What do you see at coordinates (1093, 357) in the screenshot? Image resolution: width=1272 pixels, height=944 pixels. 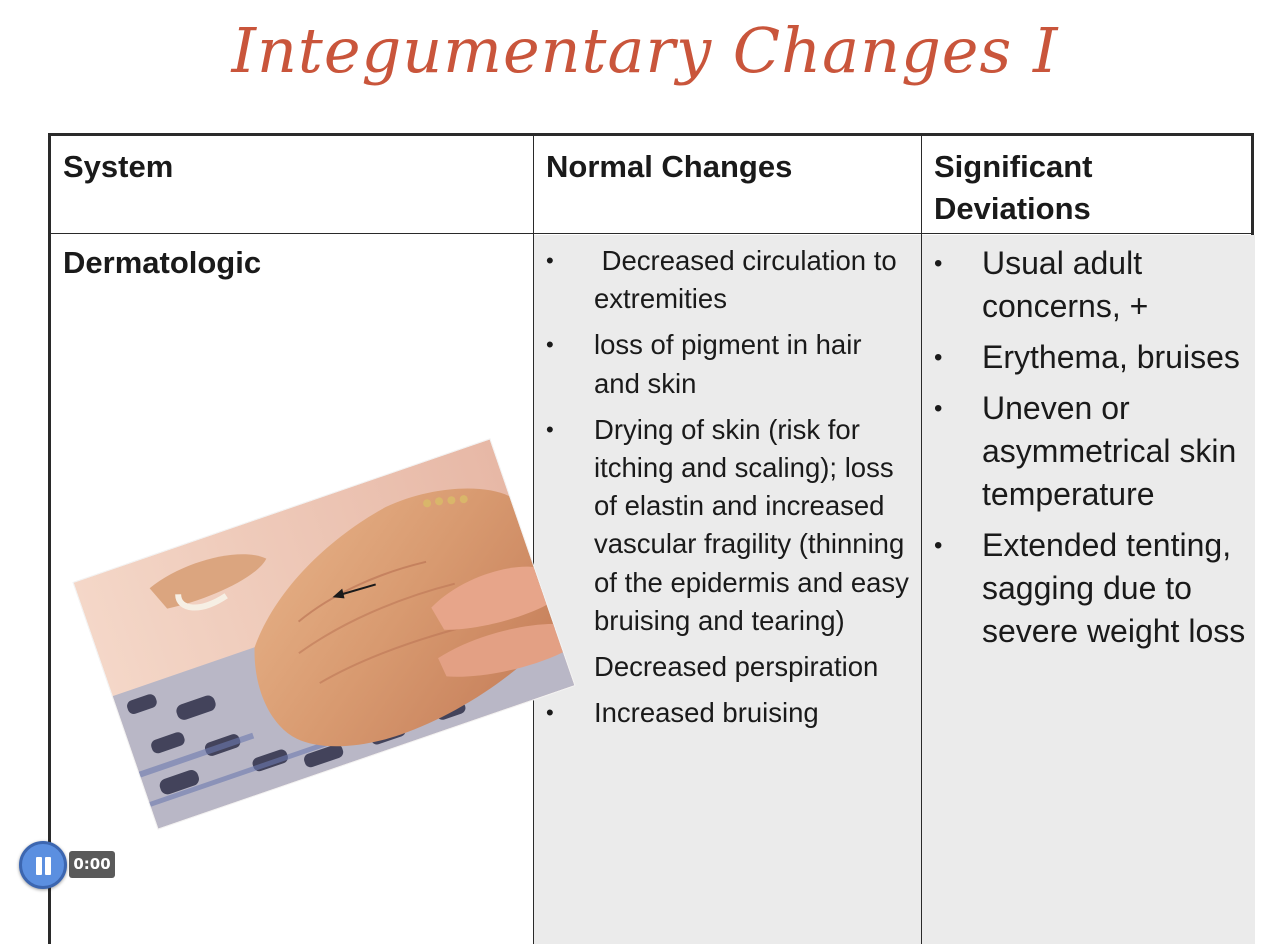 I see `list-item: • Erythema, bruises` at bounding box center [1093, 357].